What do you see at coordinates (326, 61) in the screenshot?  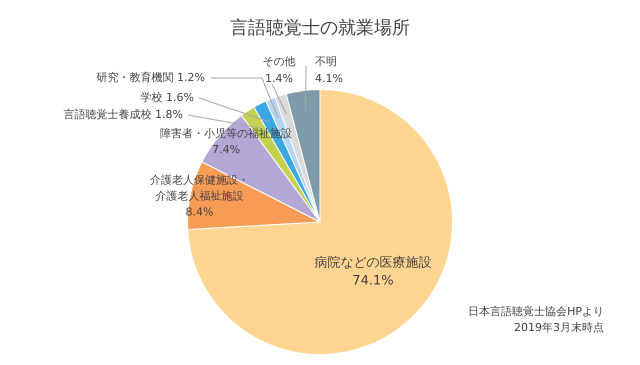 I see `slice-label: 不明` at bounding box center [326, 61].